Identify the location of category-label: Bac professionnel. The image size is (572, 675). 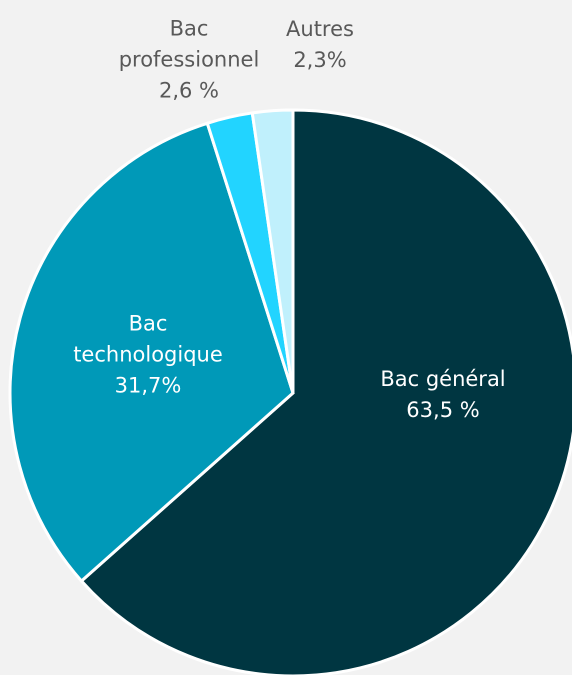
(189, 44).